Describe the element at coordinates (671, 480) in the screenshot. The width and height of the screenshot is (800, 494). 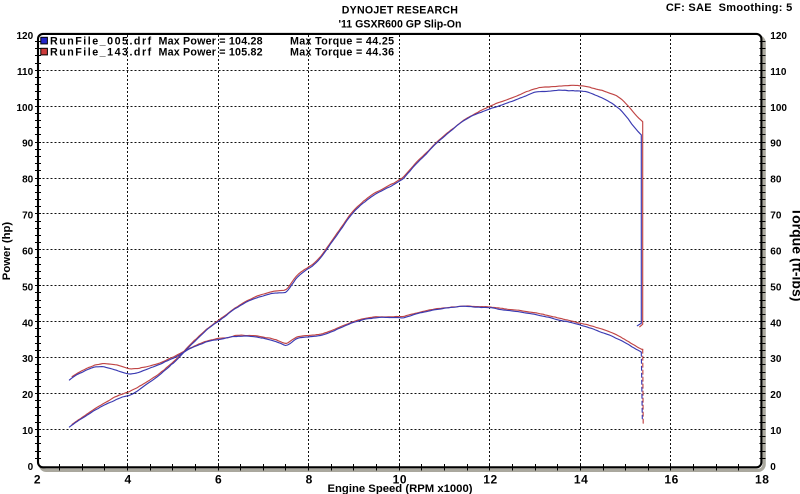
I see `svg-text: 16` at that location.